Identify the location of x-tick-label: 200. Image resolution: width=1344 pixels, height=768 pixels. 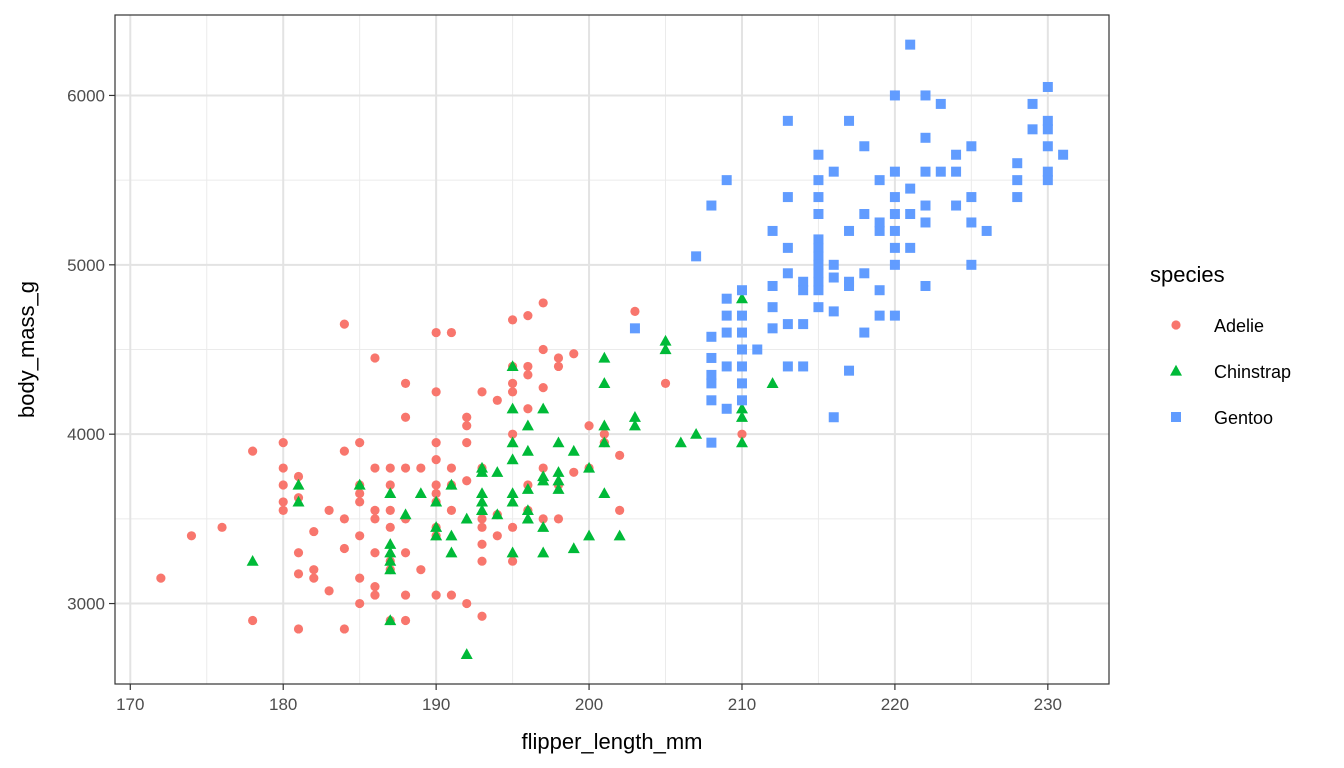
(589, 704).